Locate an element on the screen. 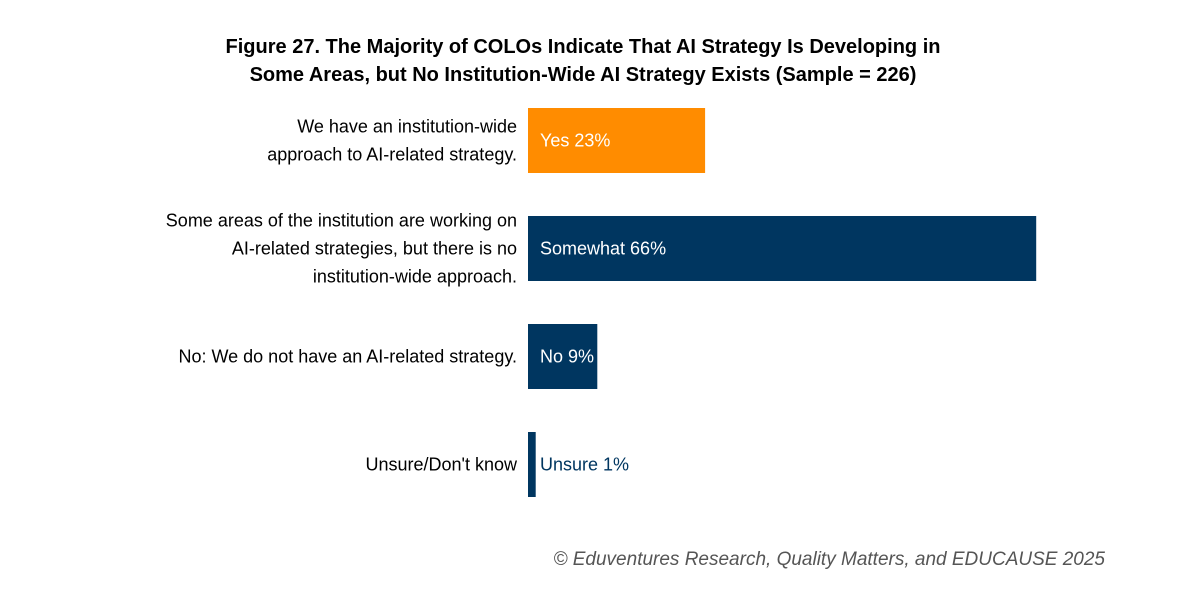  category-label-line: approach to AI-related strategy. is located at coordinates (392, 155).